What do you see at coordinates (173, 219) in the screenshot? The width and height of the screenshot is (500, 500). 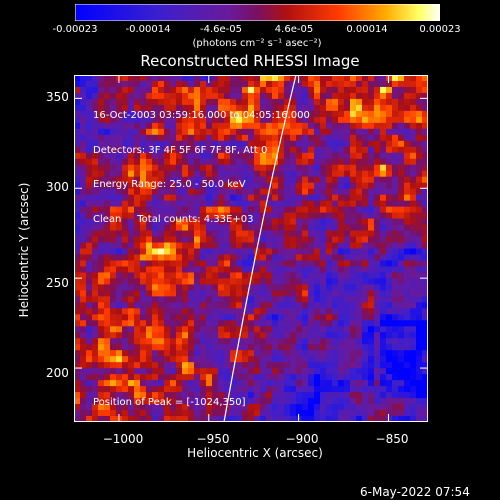 I see `annotation-total-counts: Clean Total counts: 4.33E+03` at bounding box center [173, 219].